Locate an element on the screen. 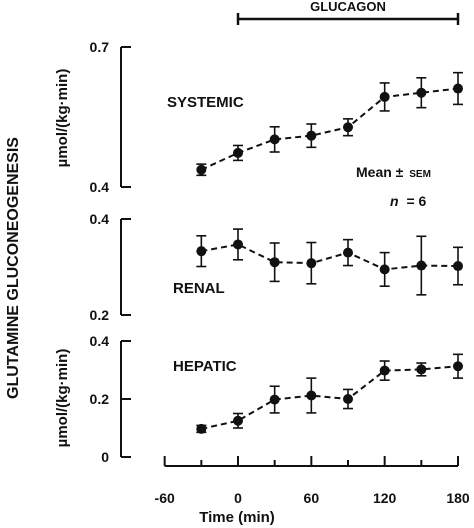 The height and width of the screenshot is (528, 474). sem-text: SEM is located at coordinates (420, 174).